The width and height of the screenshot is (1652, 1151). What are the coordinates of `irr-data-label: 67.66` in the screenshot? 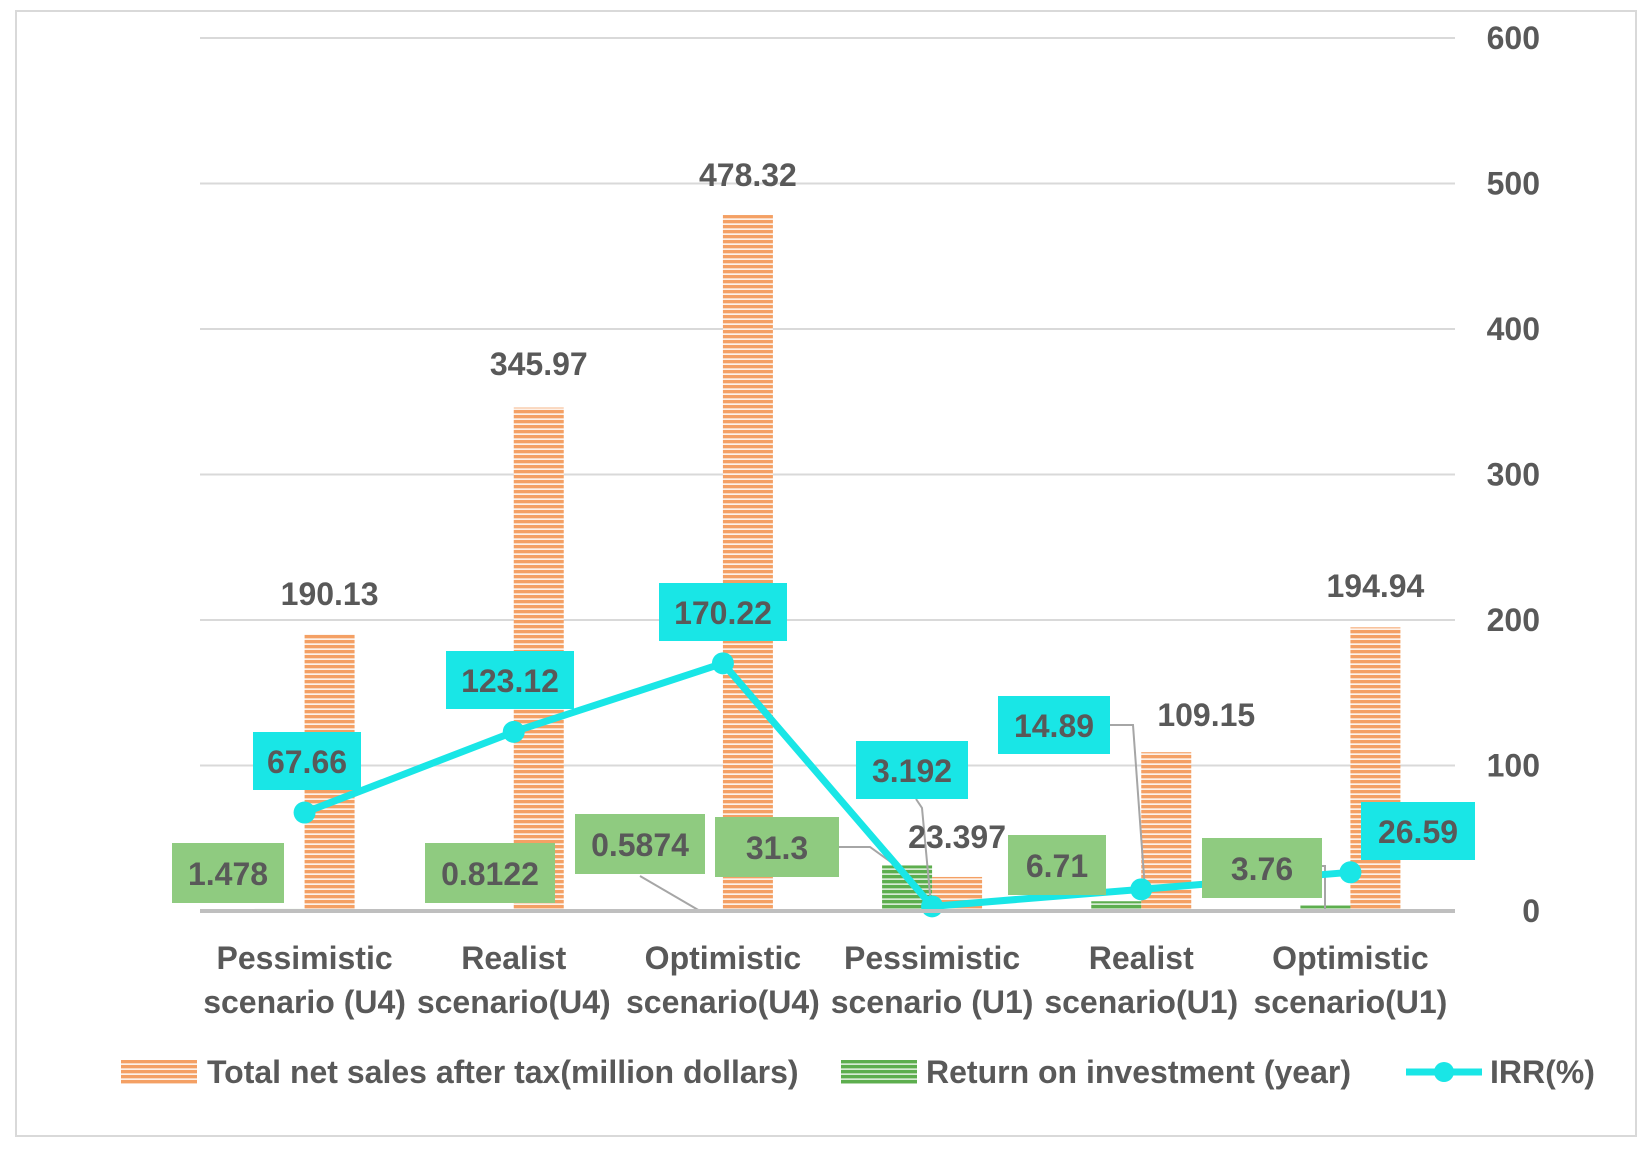 It's located at (307, 761).